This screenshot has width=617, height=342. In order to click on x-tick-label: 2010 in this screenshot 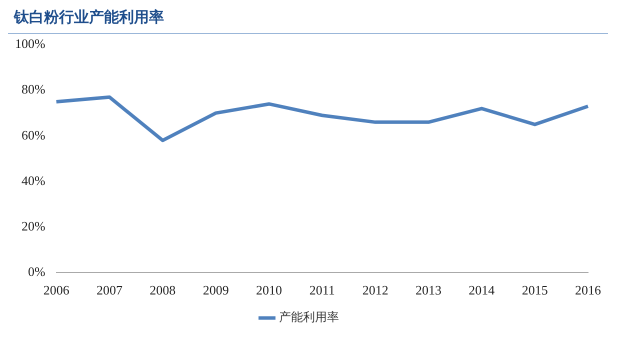, I will do `click(269, 290)`.